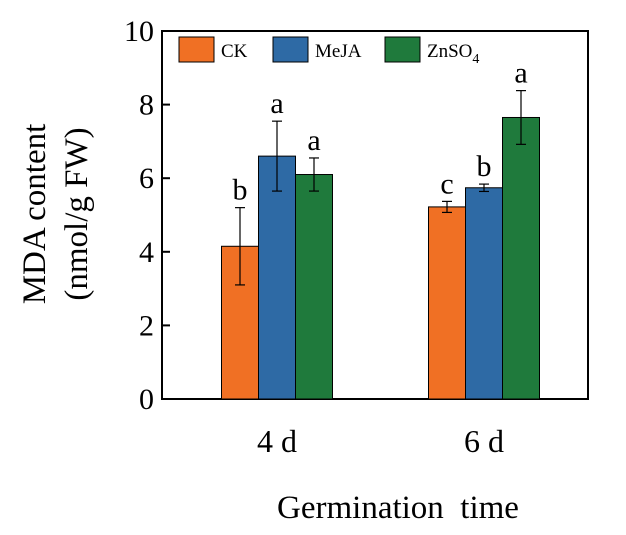 Image resolution: width=626 pixels, height=535 pixels. I want to click on y-tick-label: 10, so click(139, 31).